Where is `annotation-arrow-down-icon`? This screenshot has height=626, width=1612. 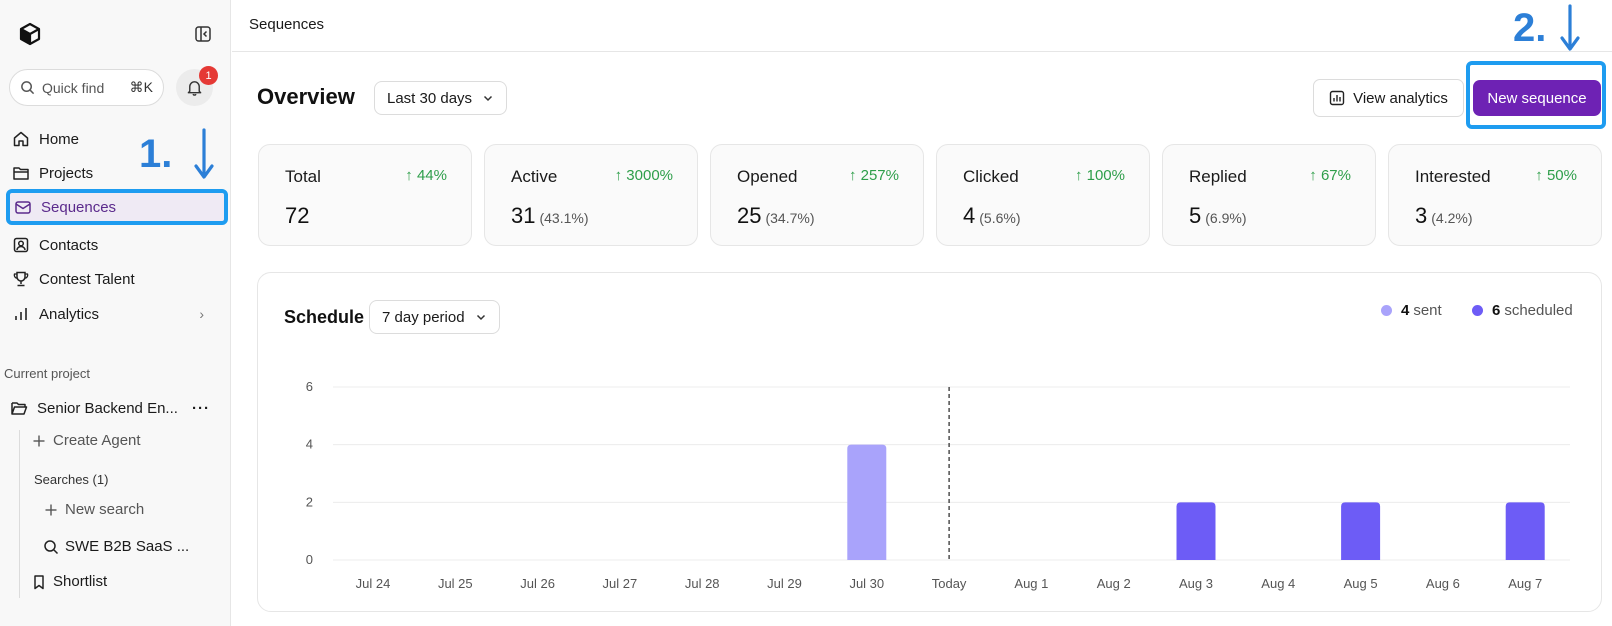 annotation-arrow-down-icon is located at coordinates (204, 153).